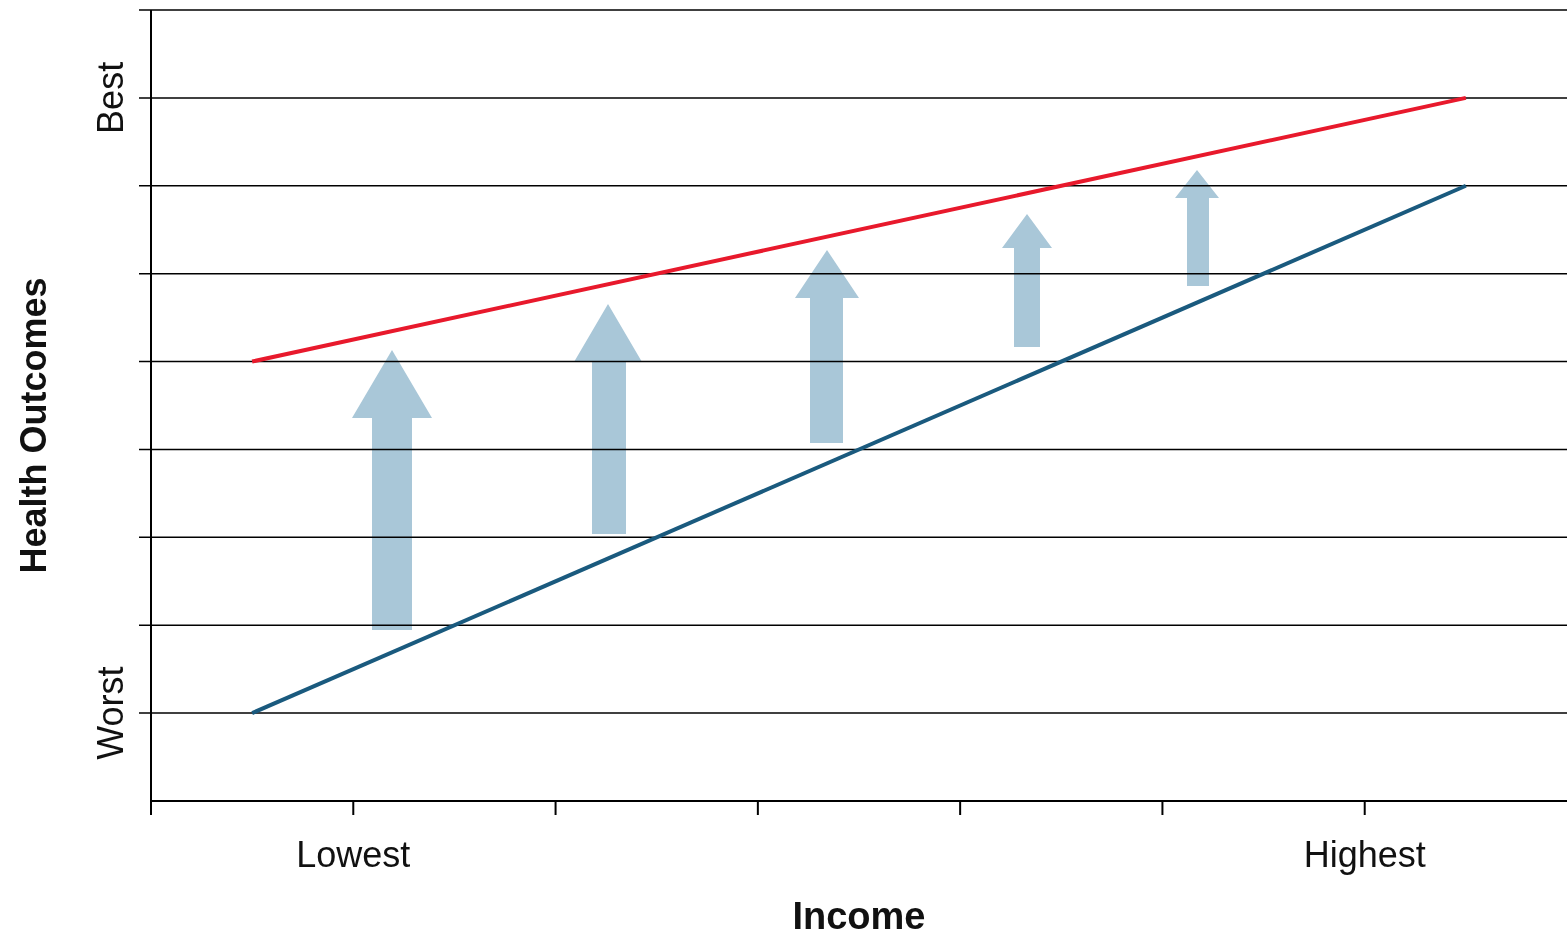 The width and height of the screenshot is (1567, 945). Describe the element at coordinates (1364, 854) in the screenshot. I see `text: Highest` at that location.